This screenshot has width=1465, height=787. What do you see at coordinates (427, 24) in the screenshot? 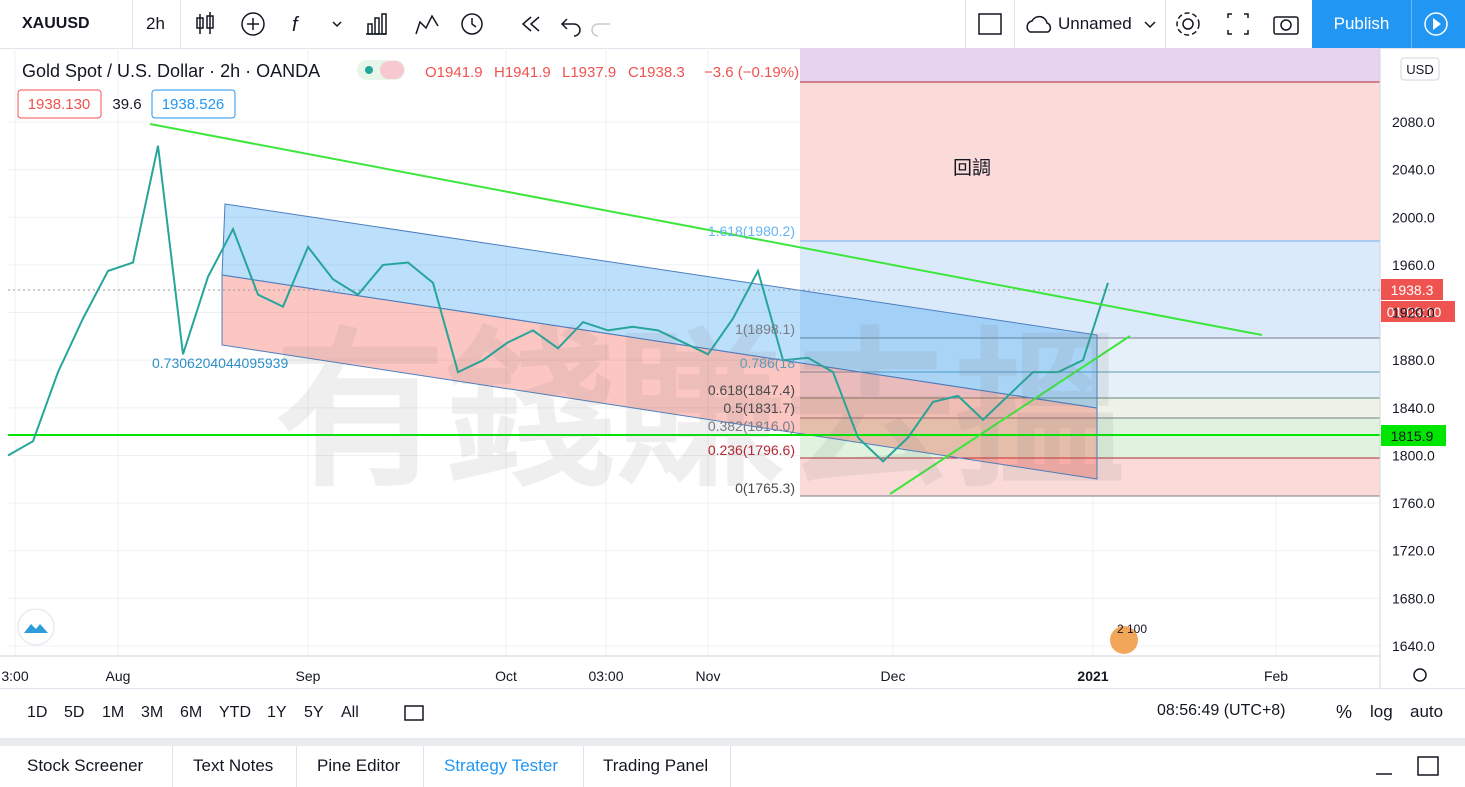
I see `templates-icon` at bounding box center [427, 24].